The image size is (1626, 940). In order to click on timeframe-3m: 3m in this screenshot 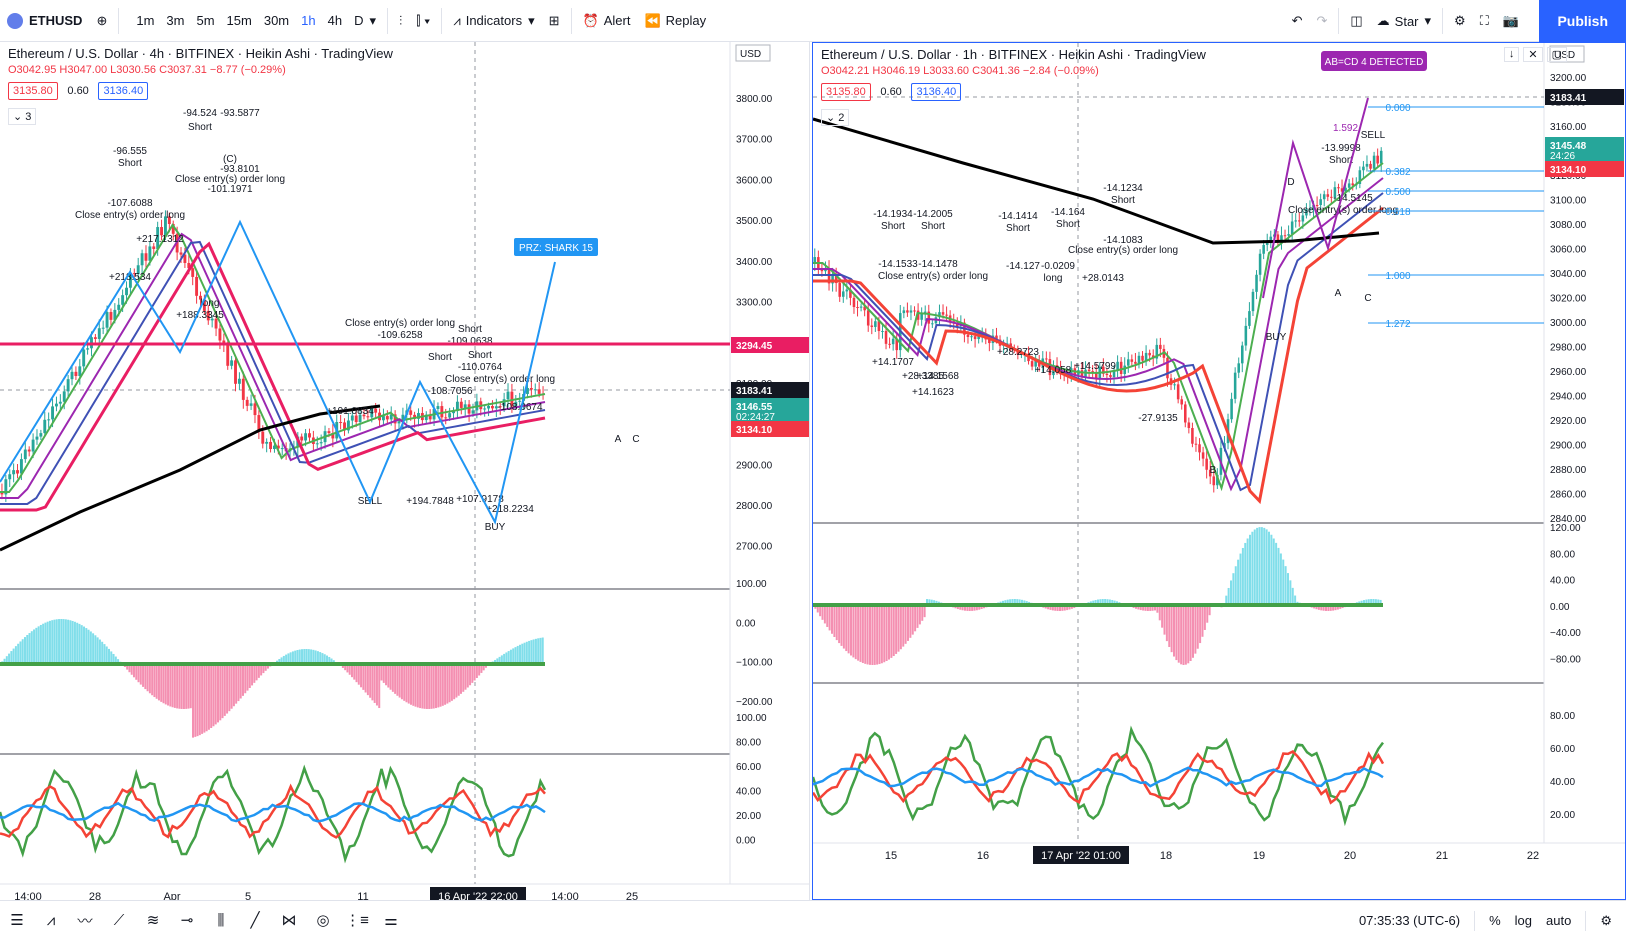, I will do `click(175, 20)`.